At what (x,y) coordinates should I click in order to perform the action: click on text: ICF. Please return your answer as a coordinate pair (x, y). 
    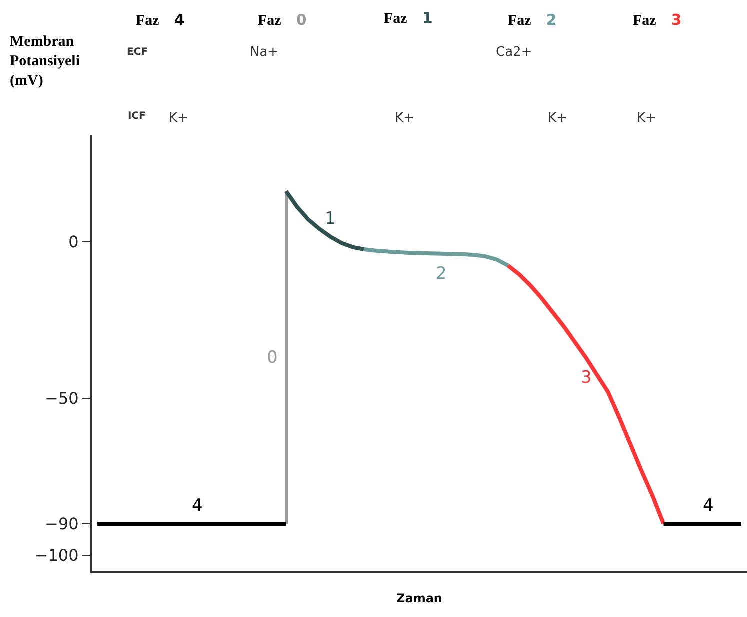
    Looking at the image, I should click on (137, 116).